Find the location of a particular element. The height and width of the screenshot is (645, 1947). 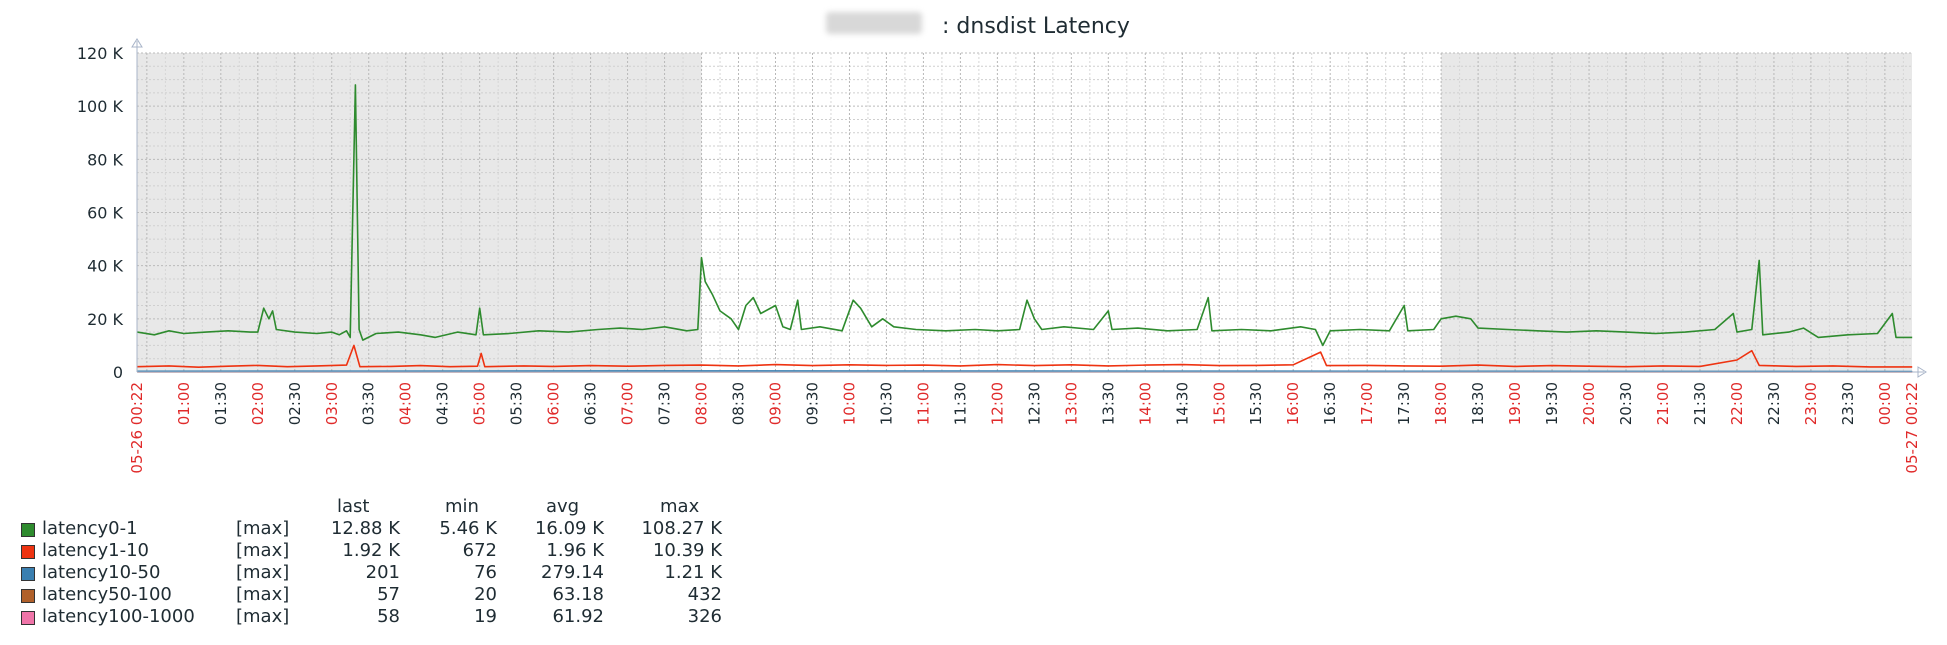

x-tick-label: 21:30 is located at coordinates (1700, 403).